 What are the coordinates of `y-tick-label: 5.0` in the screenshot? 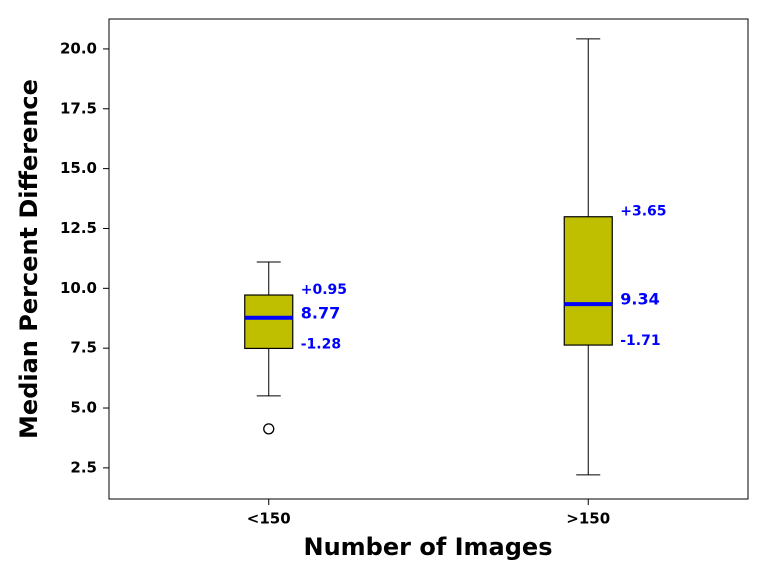 It's located at (83, 408).